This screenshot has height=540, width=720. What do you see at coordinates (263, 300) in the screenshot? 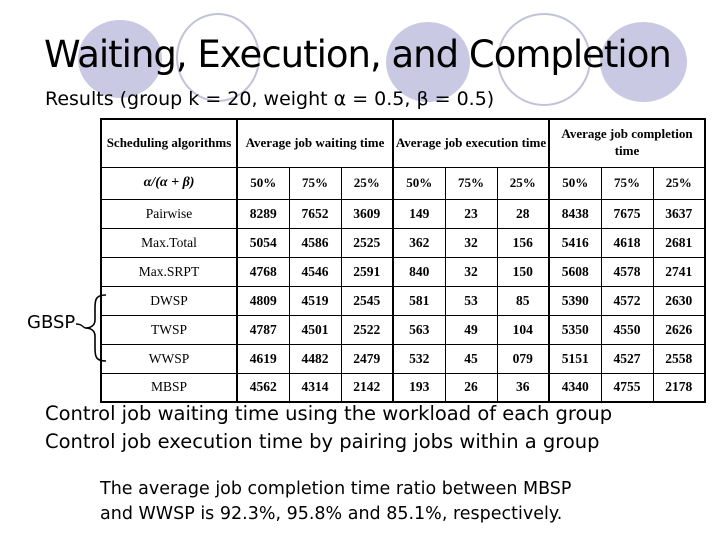
I see `value-cell: 4809` at bounding box center [263, 300].